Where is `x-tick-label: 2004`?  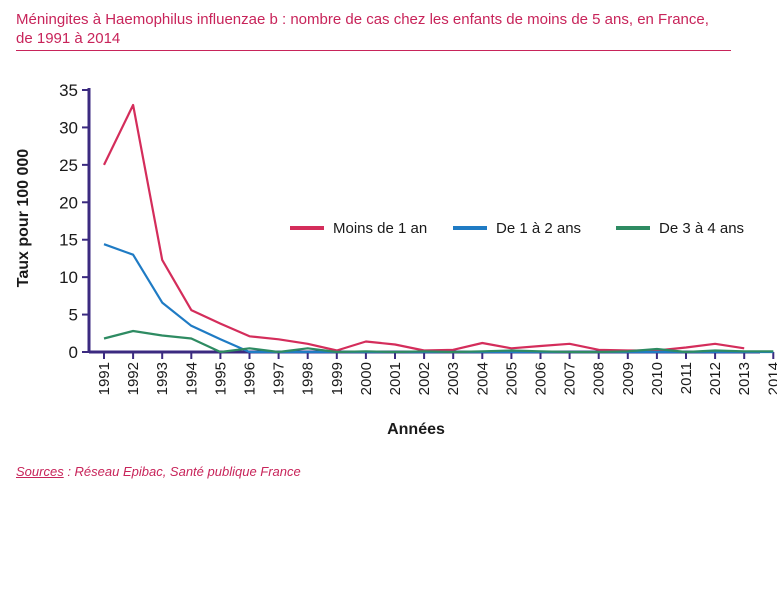 x-tick-label: 2004 is located at coordinates (482, 378).